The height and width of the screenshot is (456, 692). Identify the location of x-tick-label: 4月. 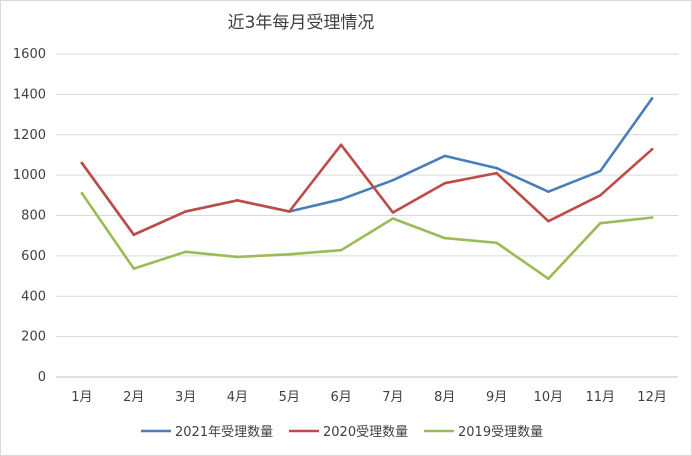
(237, 397).